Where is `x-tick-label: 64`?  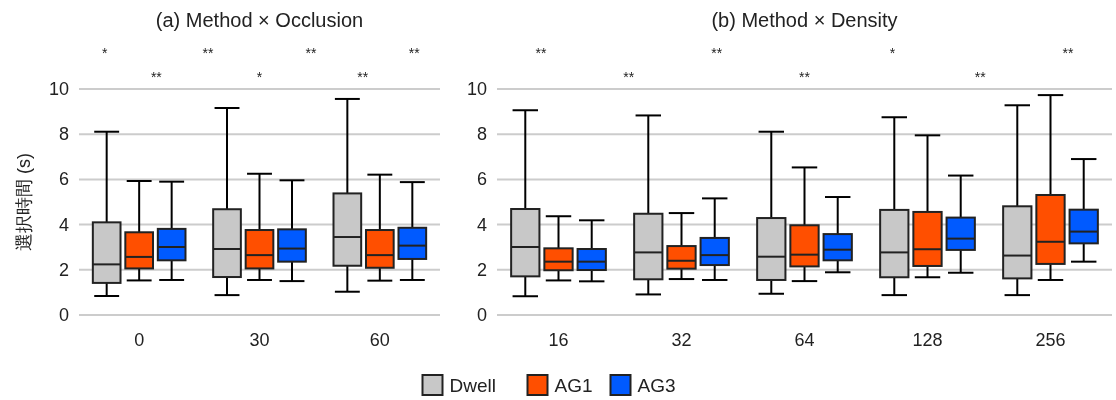 x-tick-label: 64 is located at coordinates (804, 340).